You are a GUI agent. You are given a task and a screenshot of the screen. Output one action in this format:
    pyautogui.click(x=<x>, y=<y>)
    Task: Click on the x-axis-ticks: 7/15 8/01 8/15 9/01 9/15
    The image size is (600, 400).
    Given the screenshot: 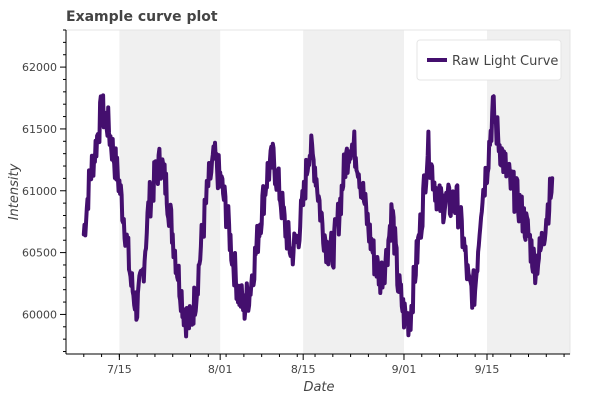 What is the action you would take?
    pyautogui.click(x=324, y=365)
    